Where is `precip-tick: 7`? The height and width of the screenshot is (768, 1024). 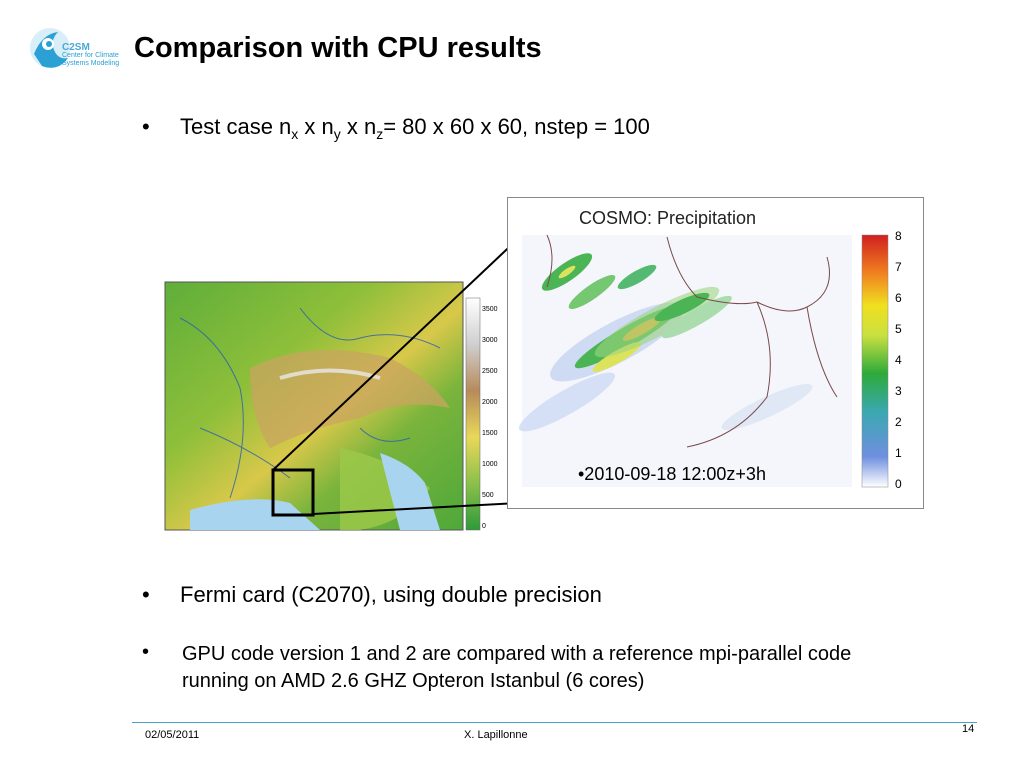 precip-tick: 7 is located at coordinates (898, 267).